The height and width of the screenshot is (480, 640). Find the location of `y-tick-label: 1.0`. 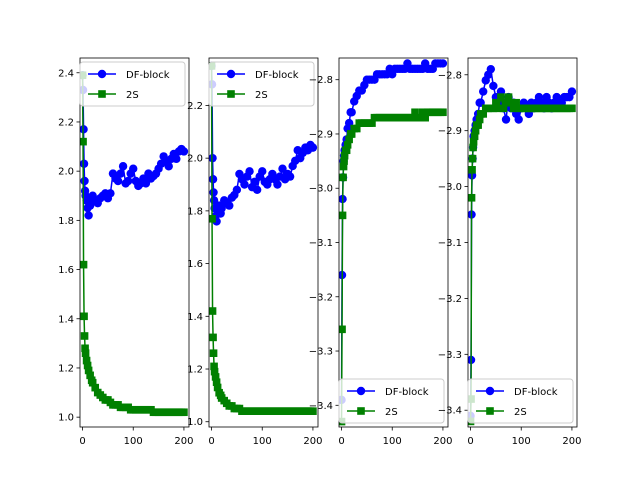

y-tick-label: 1.0 is located at coordinates (66, 418).